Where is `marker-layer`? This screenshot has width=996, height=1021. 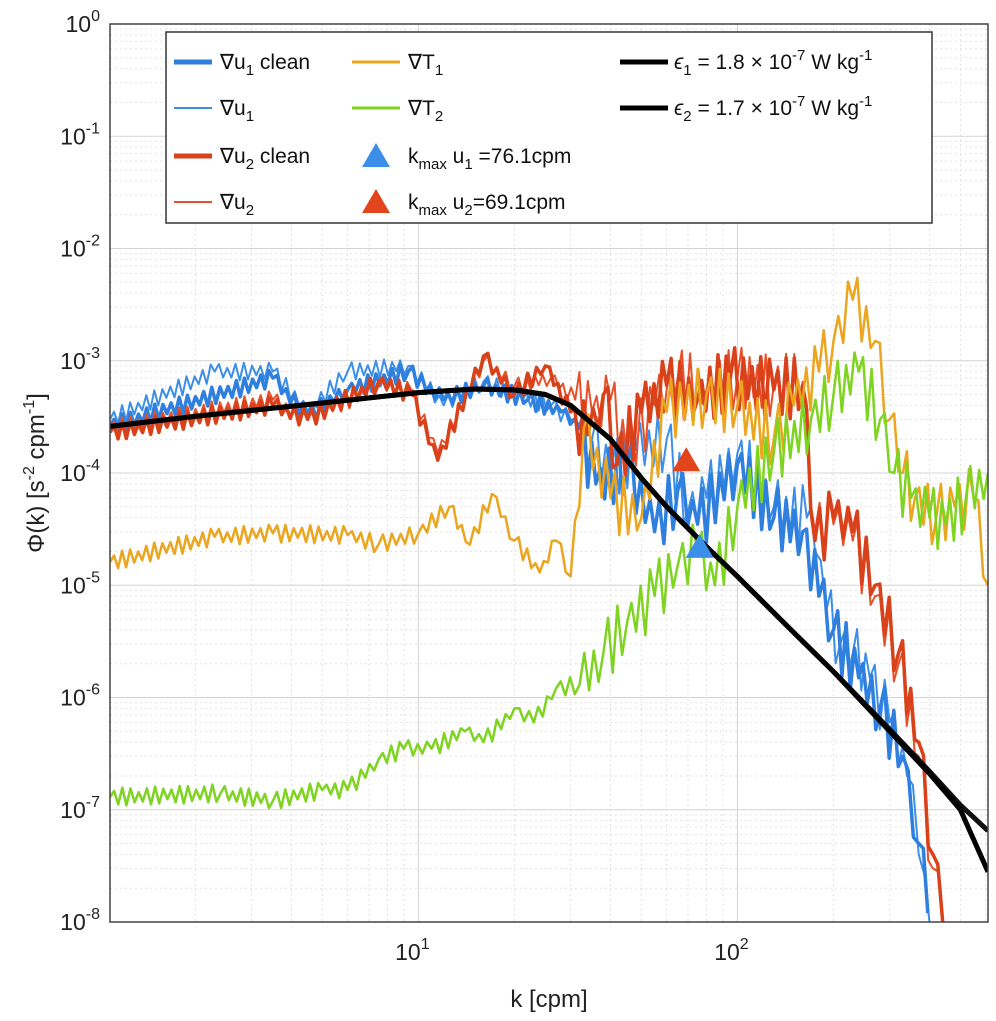
marker-layer is located at coordinates (693, 502).